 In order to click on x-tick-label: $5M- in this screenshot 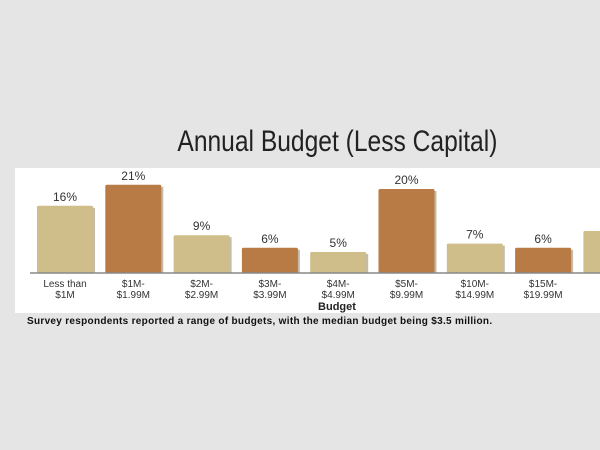, I will do `click(406, 284)`.